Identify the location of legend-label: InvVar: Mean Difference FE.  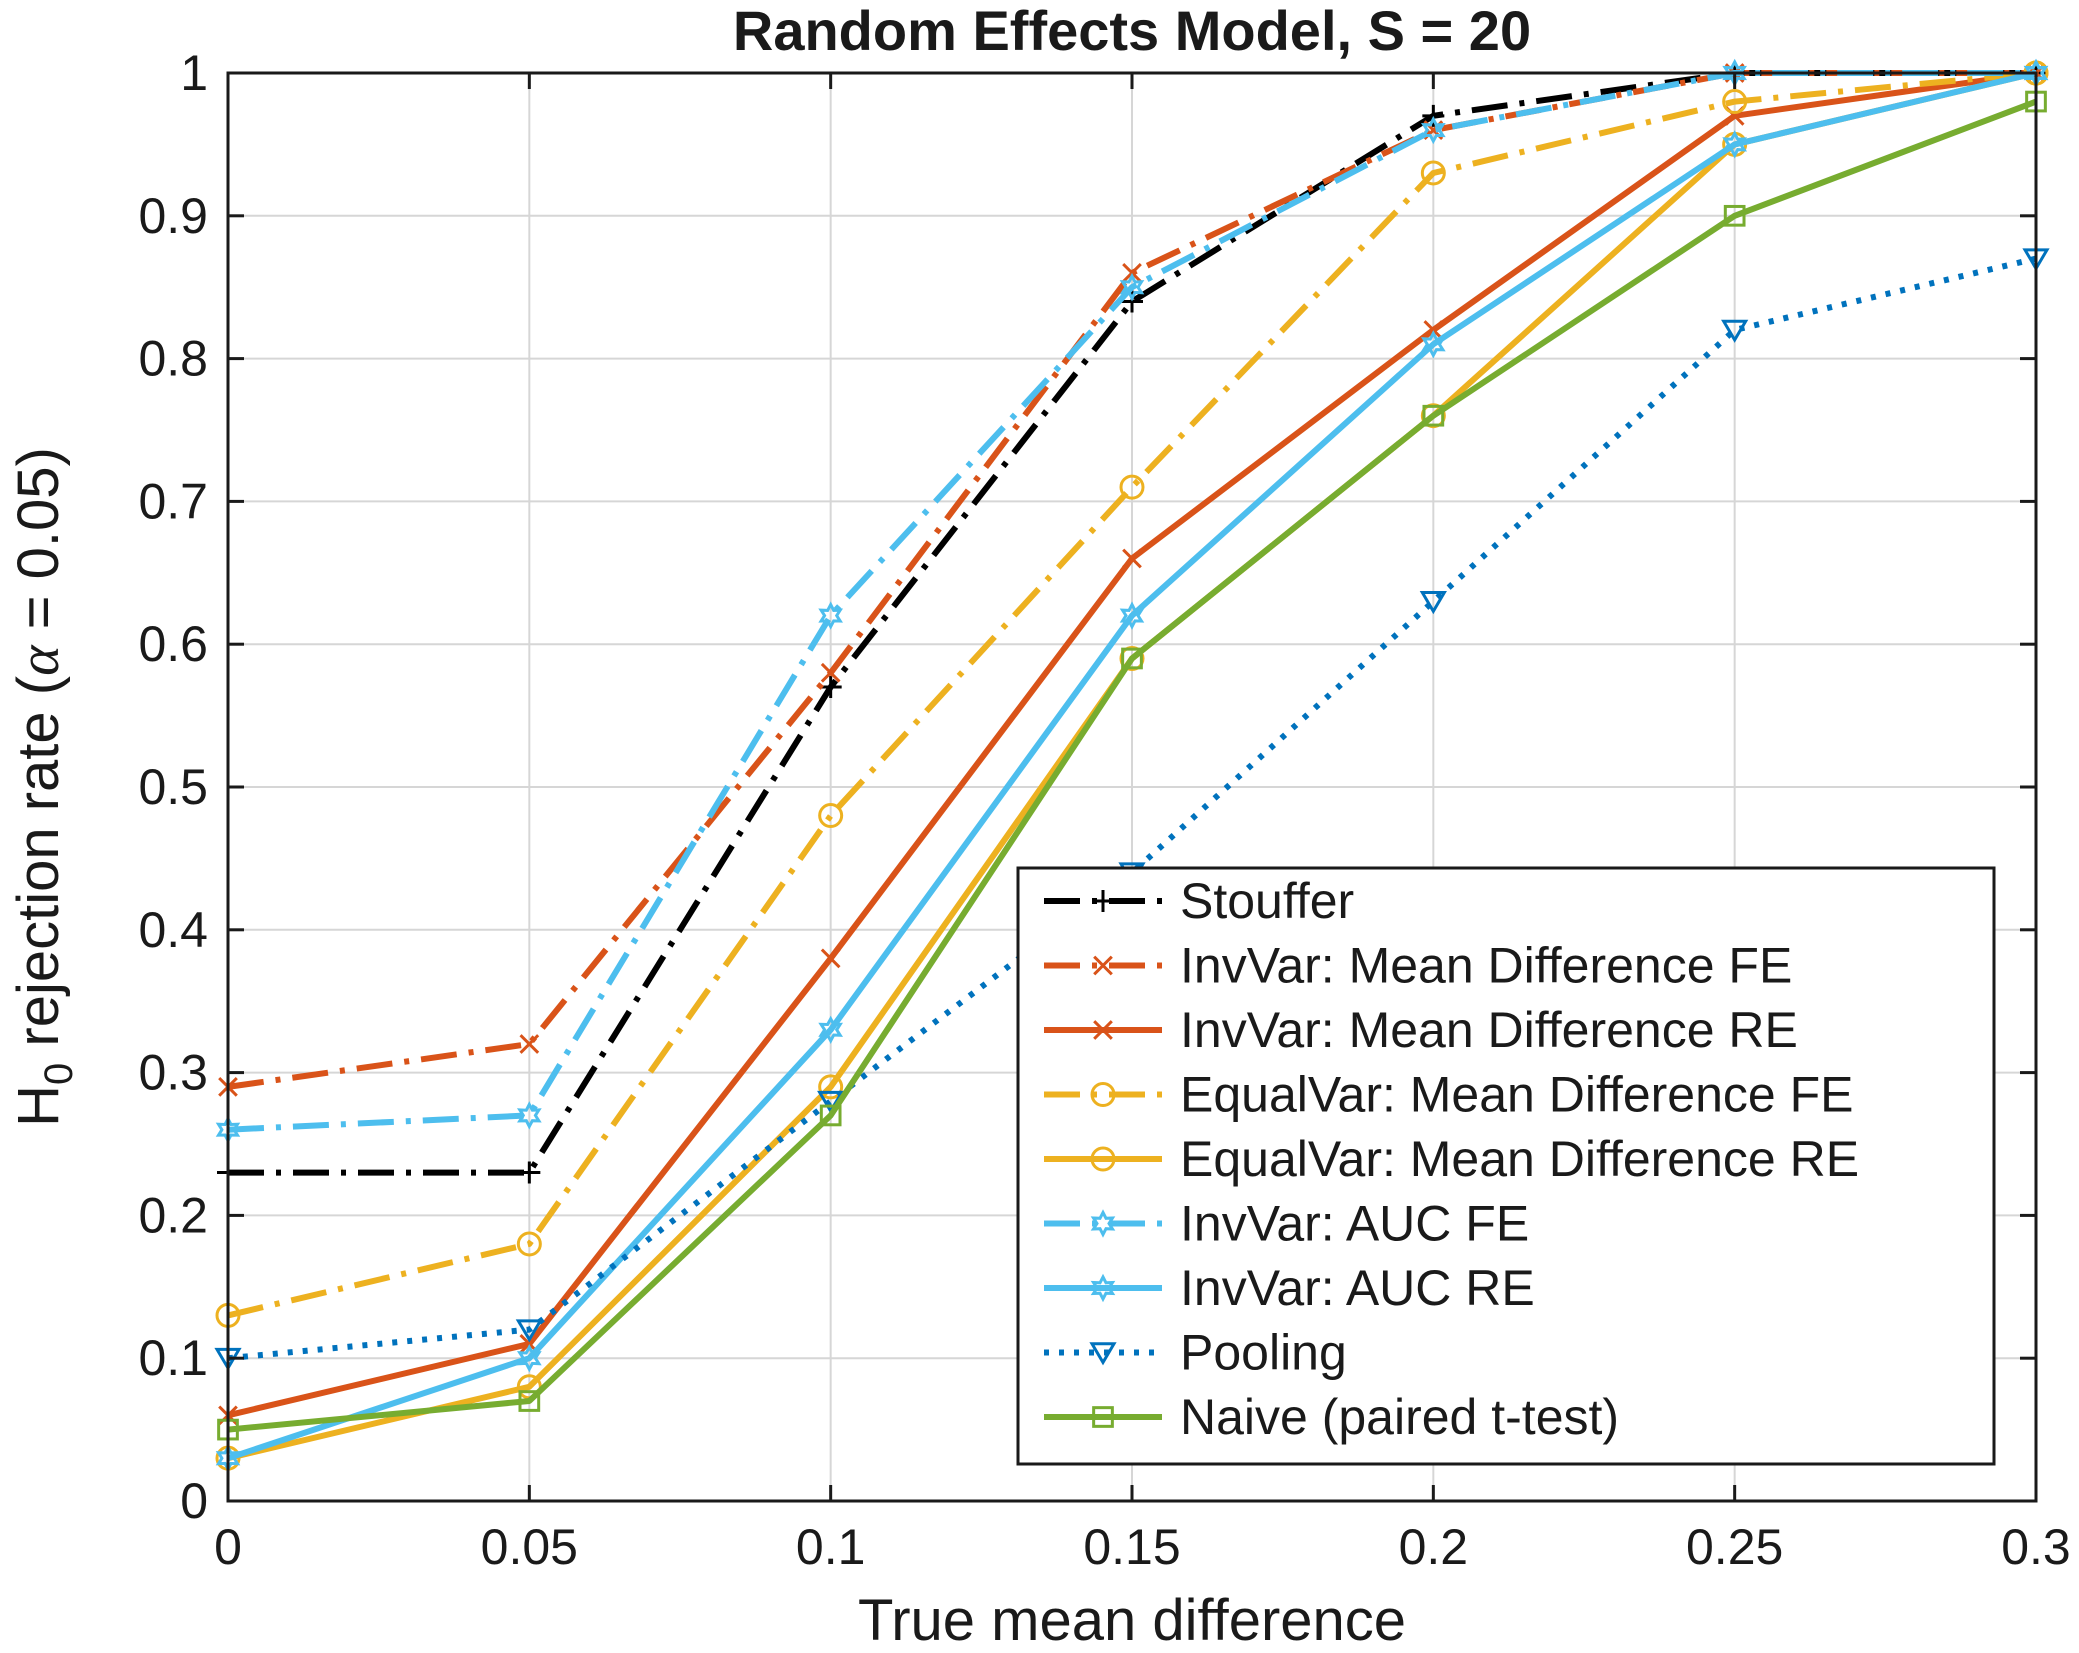
(1486, 966).